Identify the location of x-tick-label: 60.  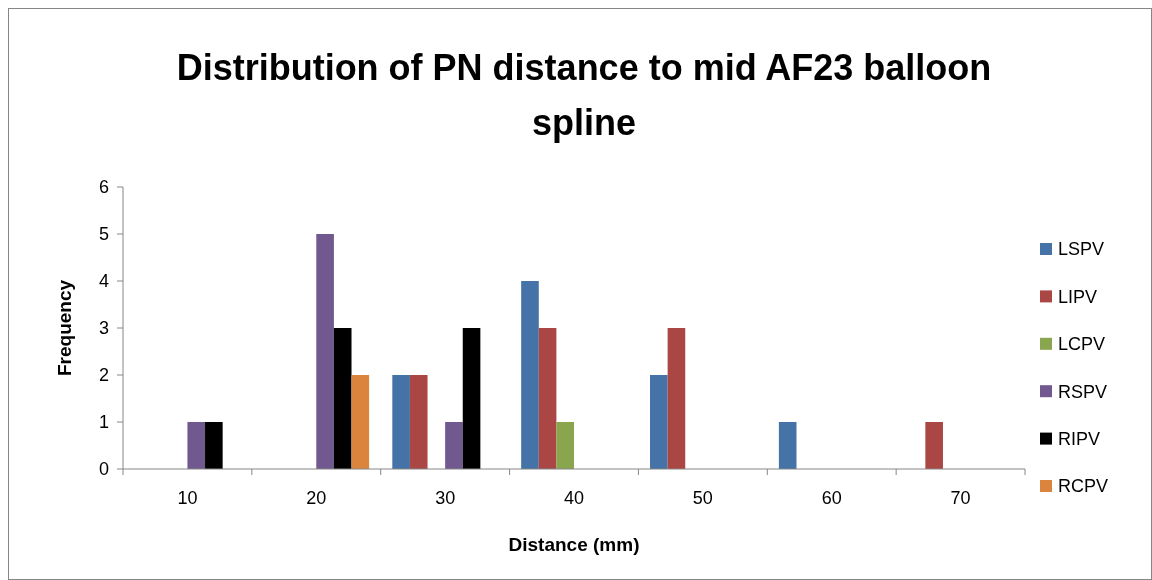
(831, 498).